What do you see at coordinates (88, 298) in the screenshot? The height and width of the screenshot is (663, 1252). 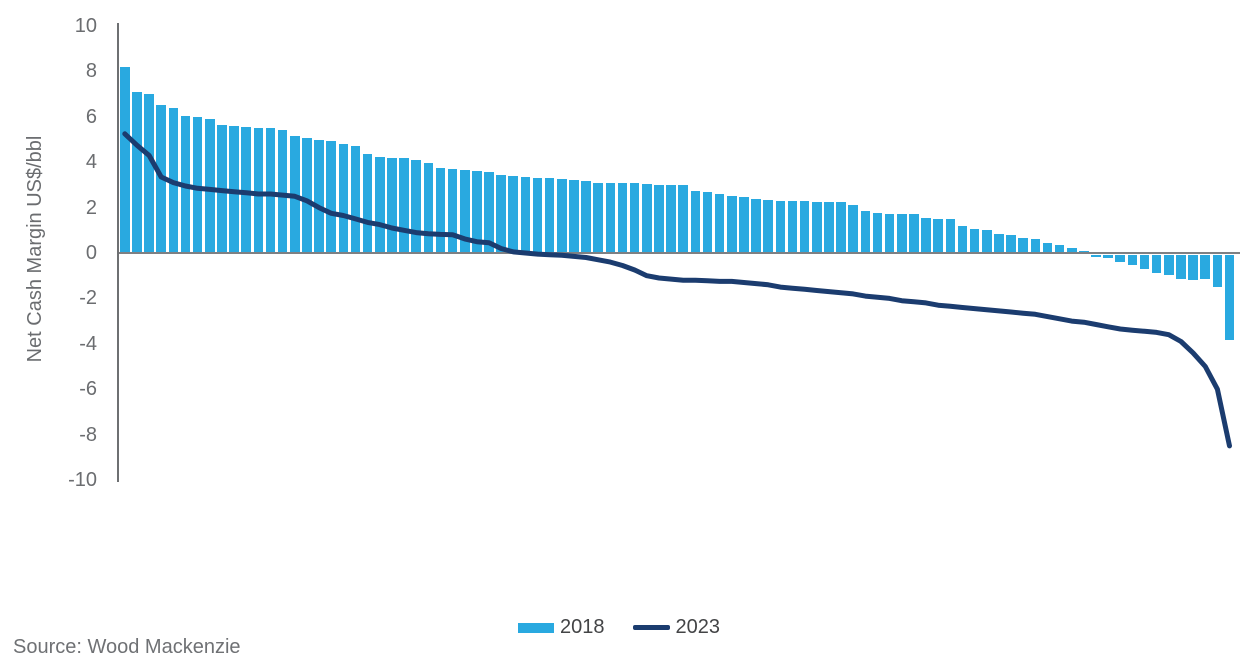 I see `y-tick-label: -2` at bounding box center [88, 298].